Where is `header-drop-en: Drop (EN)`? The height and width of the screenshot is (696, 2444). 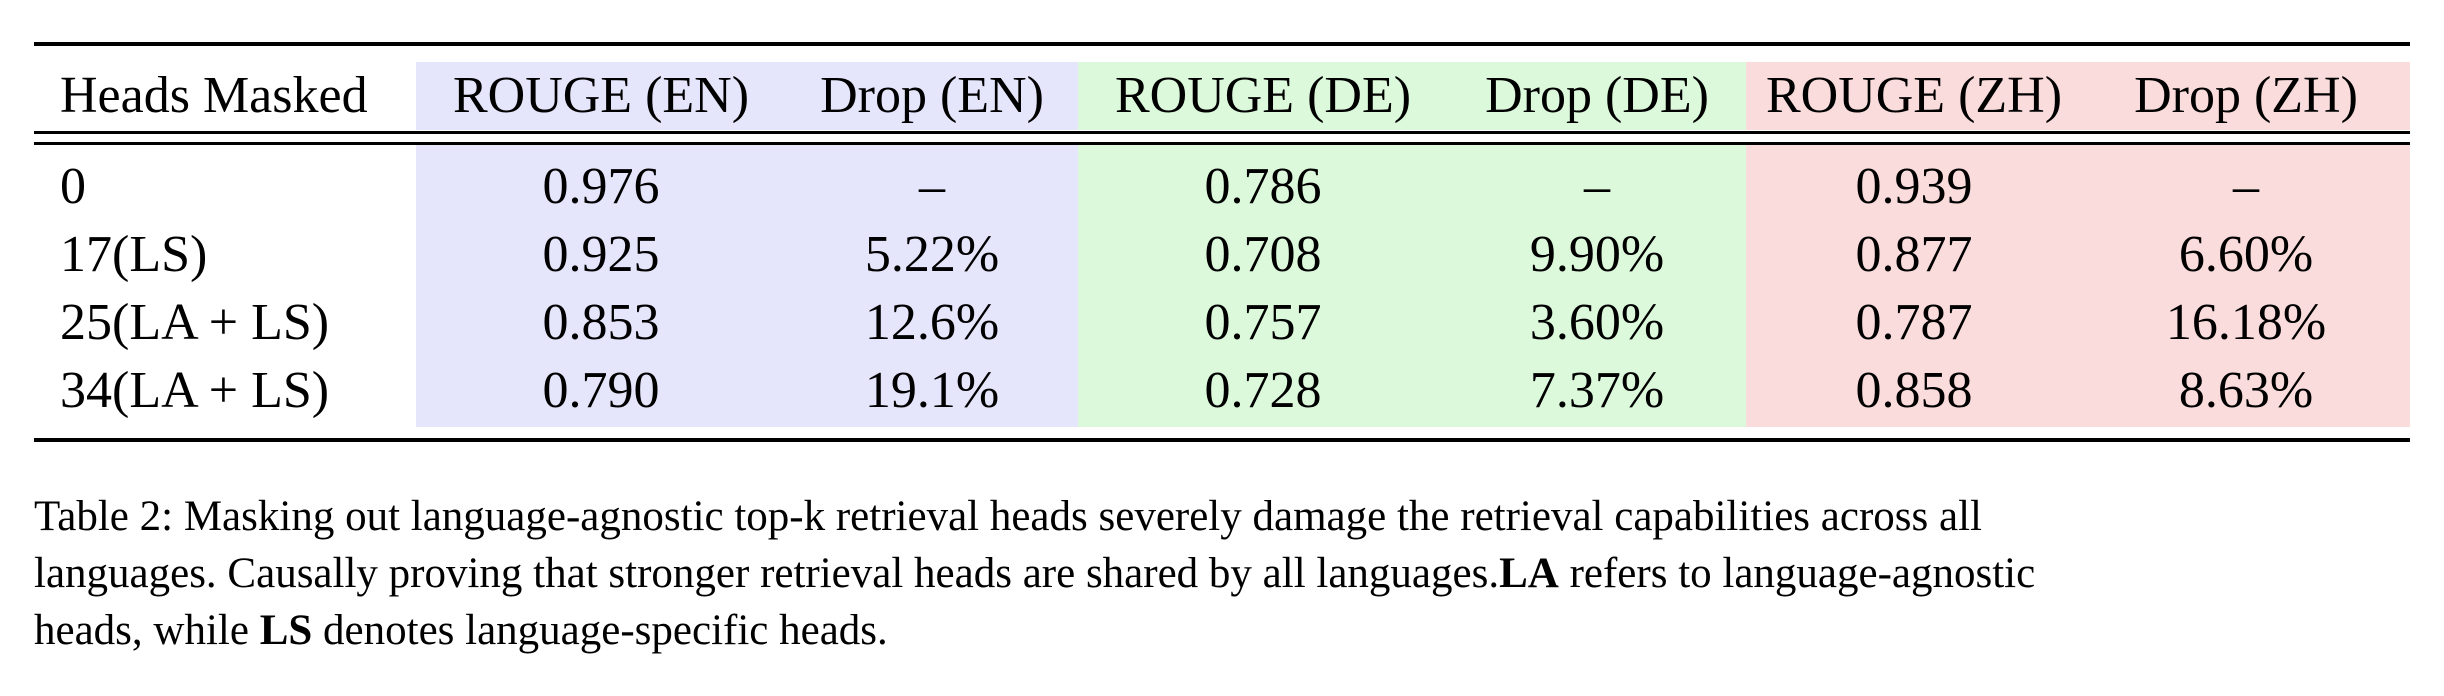 header-drop-en: Drop (EN) is located at coordinates (932, 95).